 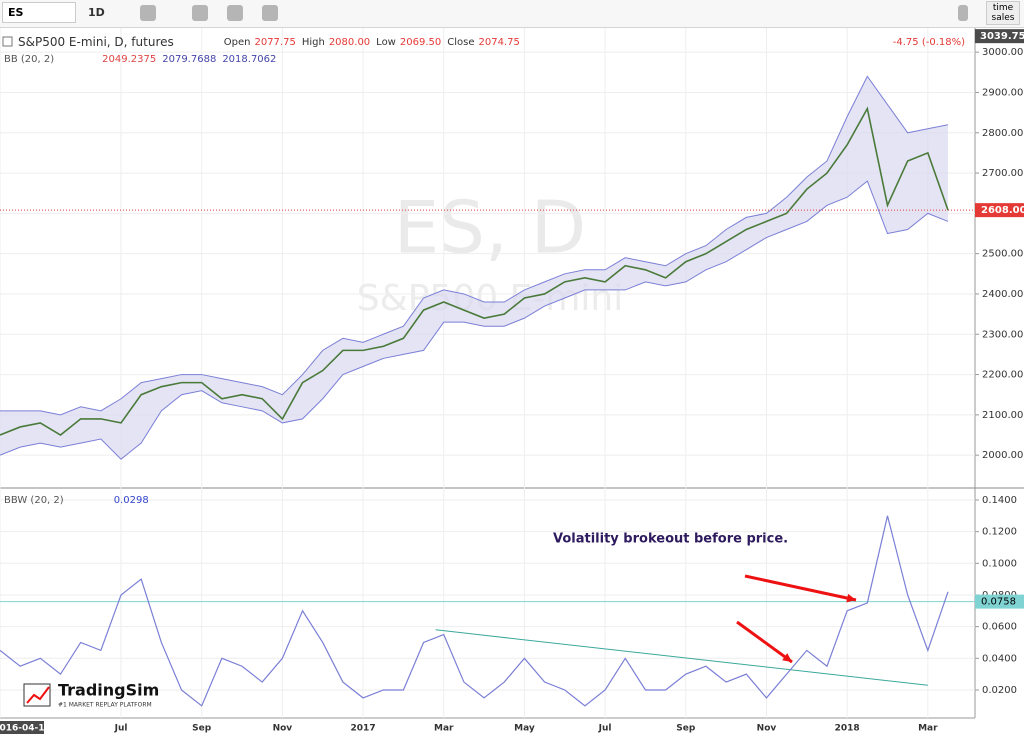 I want to click on trendline, so click(x=681, y=657).